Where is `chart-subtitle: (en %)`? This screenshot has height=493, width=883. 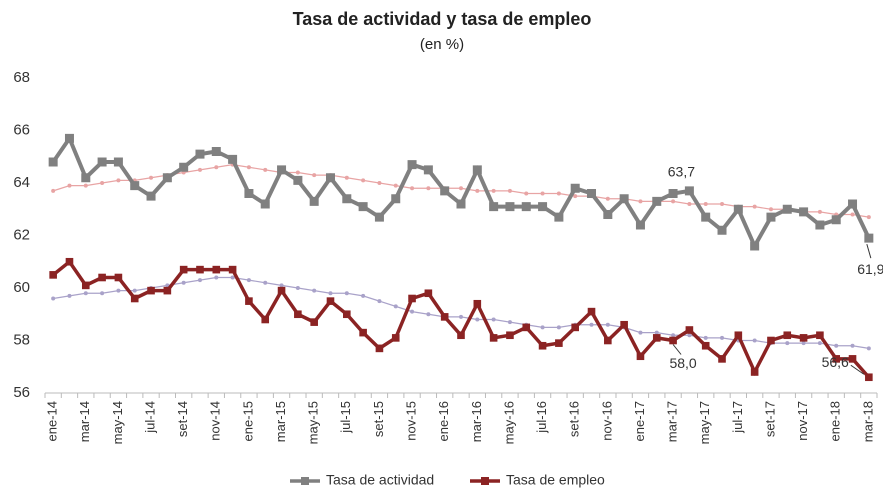 chart-subtitle: (en %) is located at coordinates (442, 44).